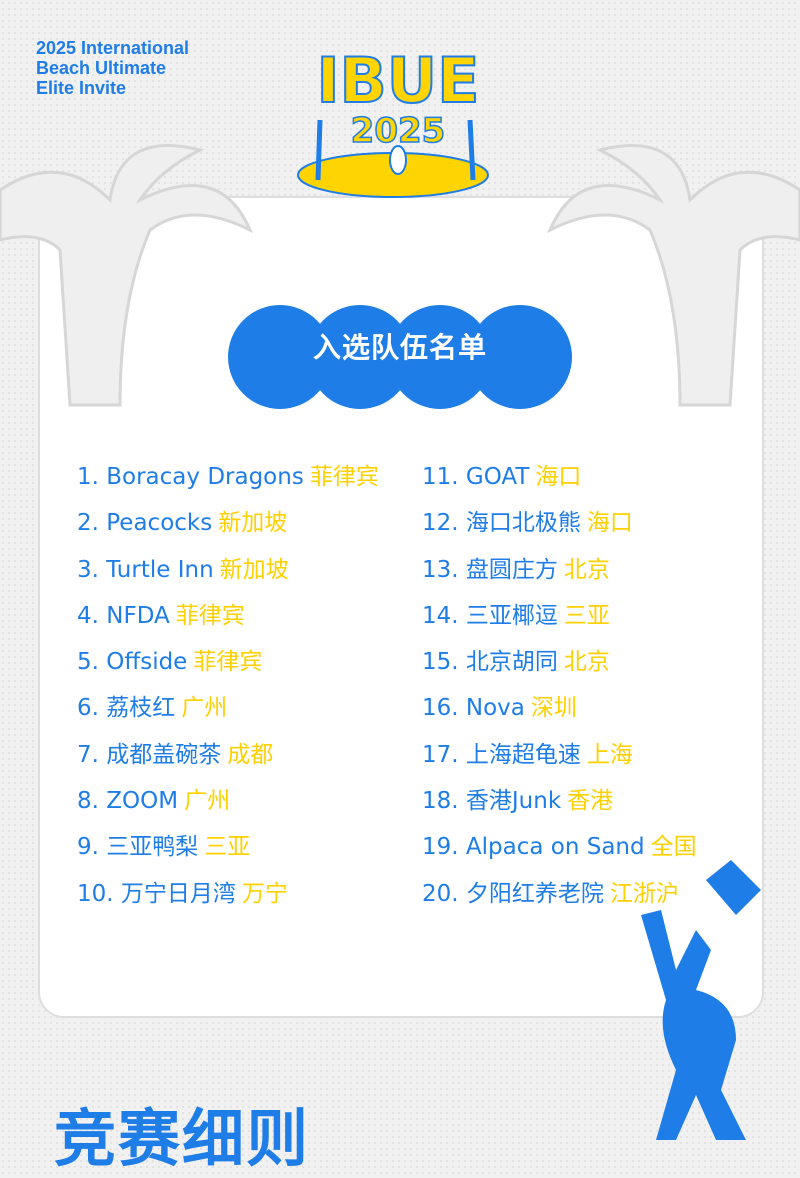  I want to click on team-row: 1. Boracay Dragons 菲律宾, so click(228, 483).